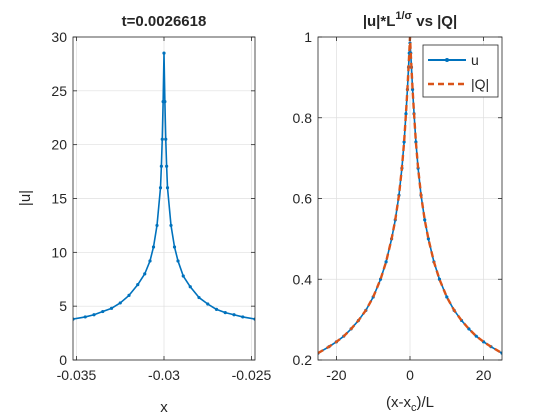  Describe the element at coordinates (303, 279) in the screenshot. I see `right-ytick-label: 0.4` at that location.